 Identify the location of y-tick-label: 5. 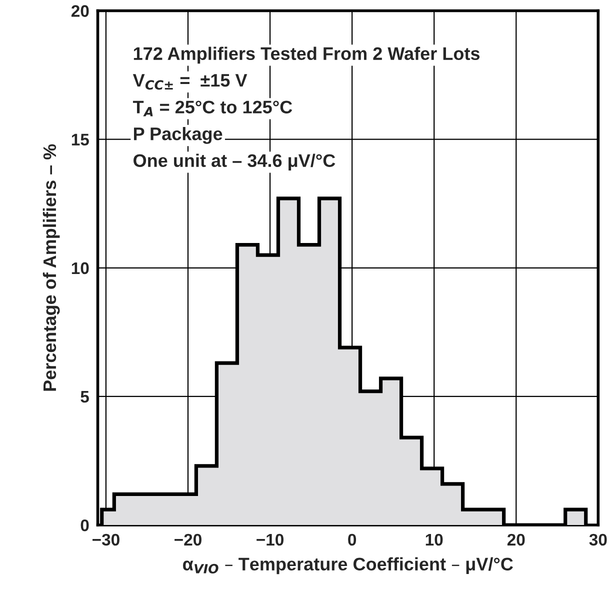
(84, 397).